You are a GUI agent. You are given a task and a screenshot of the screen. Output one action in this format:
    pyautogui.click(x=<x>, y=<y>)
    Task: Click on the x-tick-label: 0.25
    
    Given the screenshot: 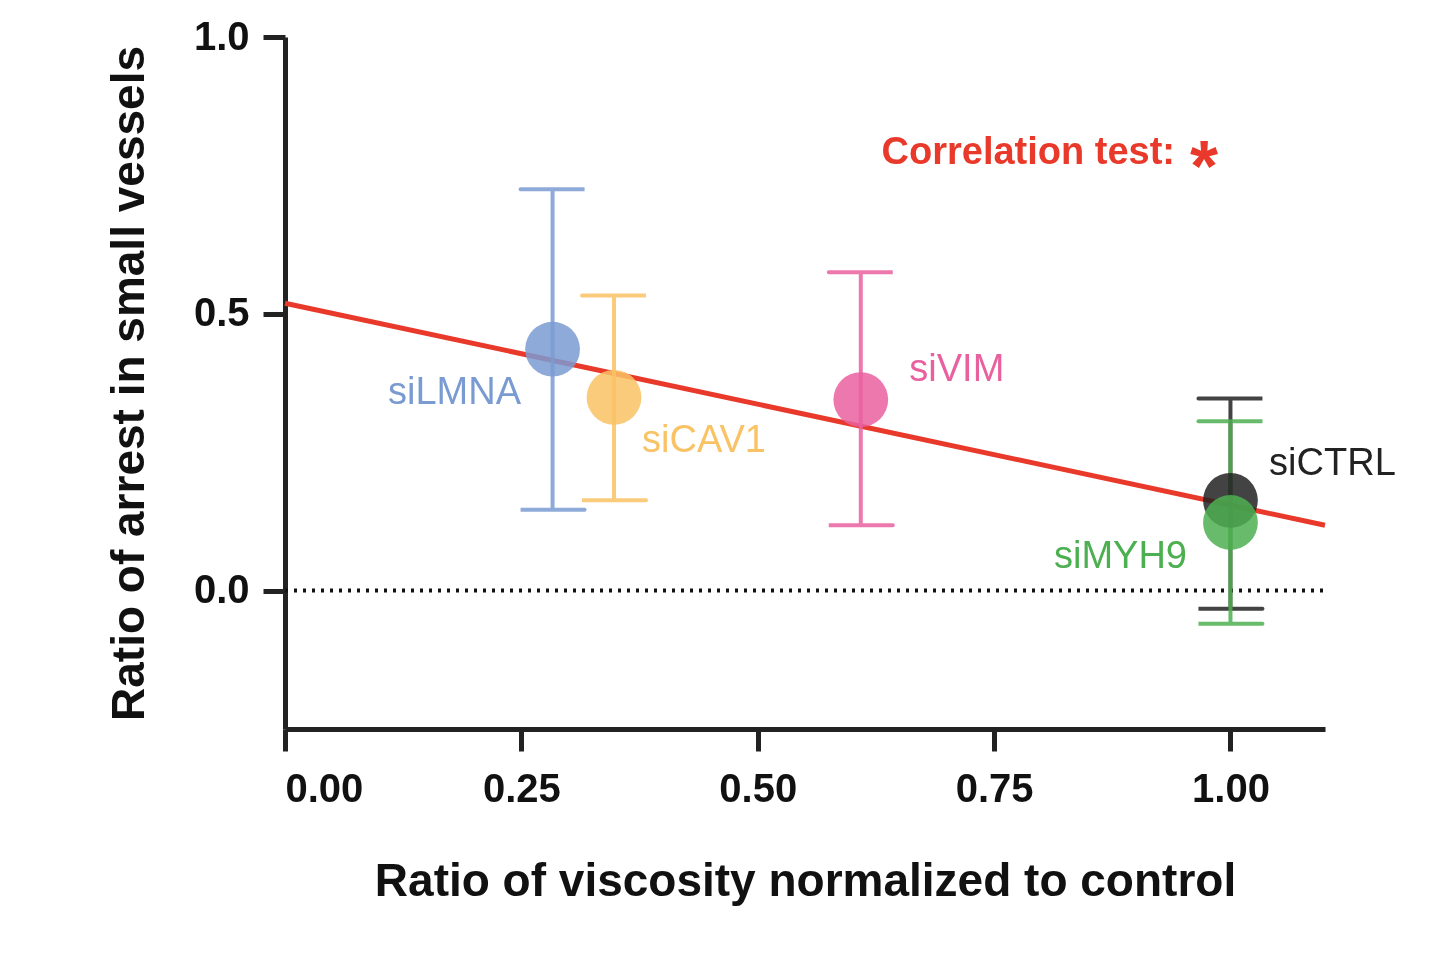 What is the action you would take?
    pyautogui.click(x=521, y=787)
    